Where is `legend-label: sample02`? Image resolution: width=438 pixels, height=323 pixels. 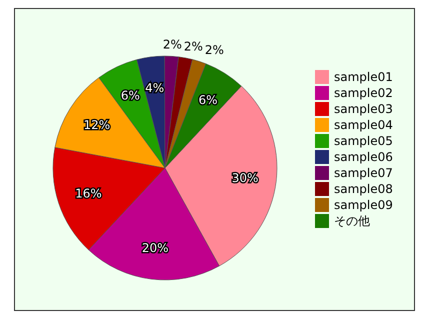
legend-label: sample02 is located at coordinates (363, 93).